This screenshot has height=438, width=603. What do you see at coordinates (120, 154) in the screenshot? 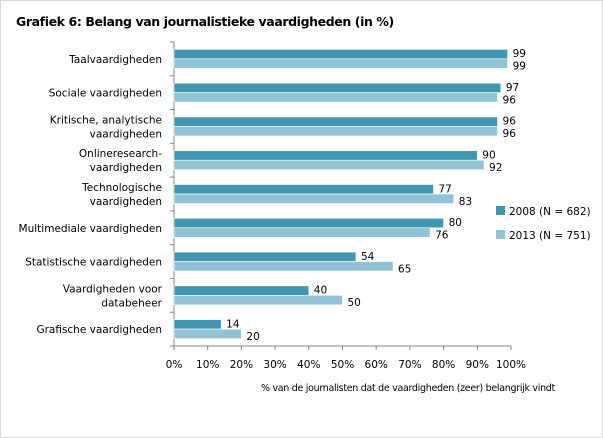
I see `category-label: Onlineresearch-` at bounding box center [120, 154].